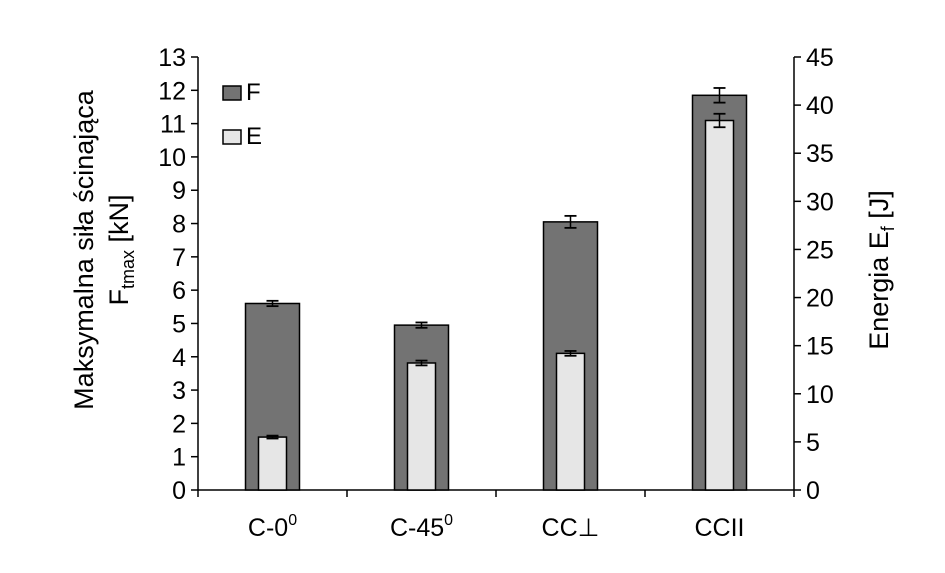 The width and height of the screenshot is (945, 573). I want to click on legend-label-e: E, so click(254, 136).